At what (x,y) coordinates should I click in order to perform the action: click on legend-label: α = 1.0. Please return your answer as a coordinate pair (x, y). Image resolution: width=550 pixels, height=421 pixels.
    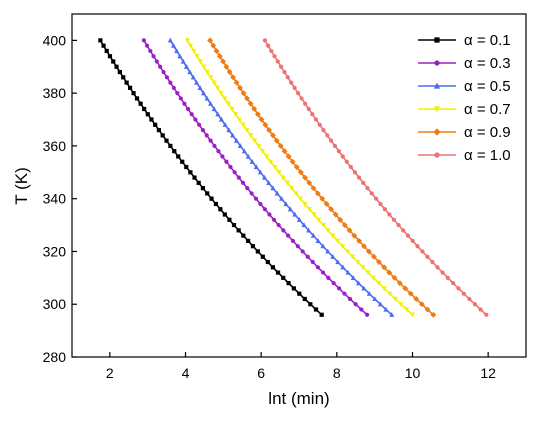
    Looking at the image, I should click on (487, 155).